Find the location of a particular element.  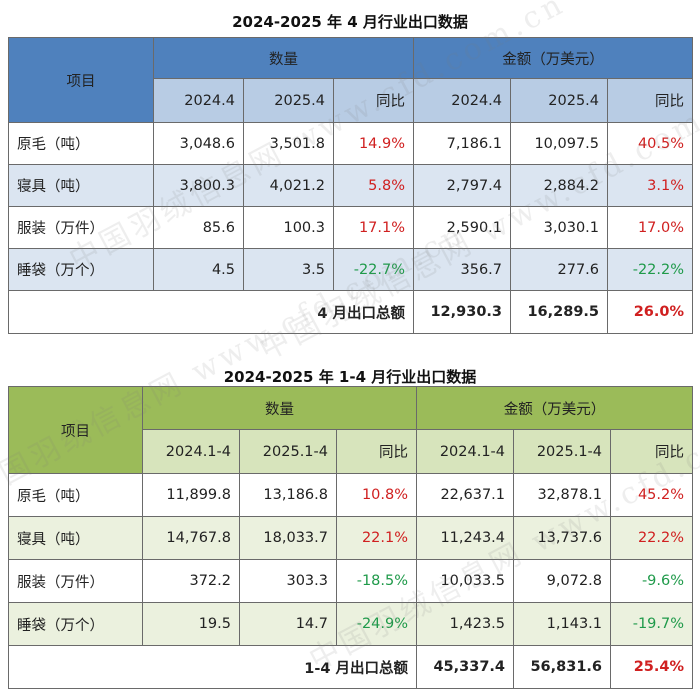

subheader-amt-2024: 2024.4 is located at coordinates (462, 100).